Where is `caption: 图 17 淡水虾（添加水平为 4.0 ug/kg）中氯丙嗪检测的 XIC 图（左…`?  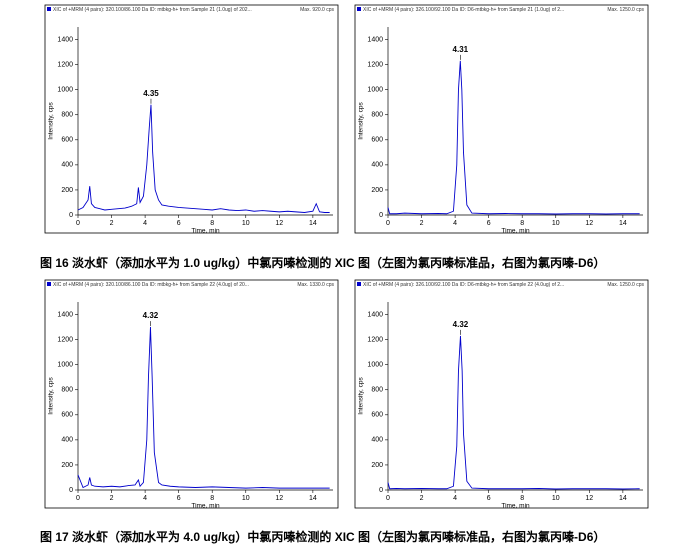
caption: 图 17 淡水虾（添加水平为 4.0 ug/kg）中氯丙嗪检测的 XIC 图（左… is located at coordinates (322, 536).